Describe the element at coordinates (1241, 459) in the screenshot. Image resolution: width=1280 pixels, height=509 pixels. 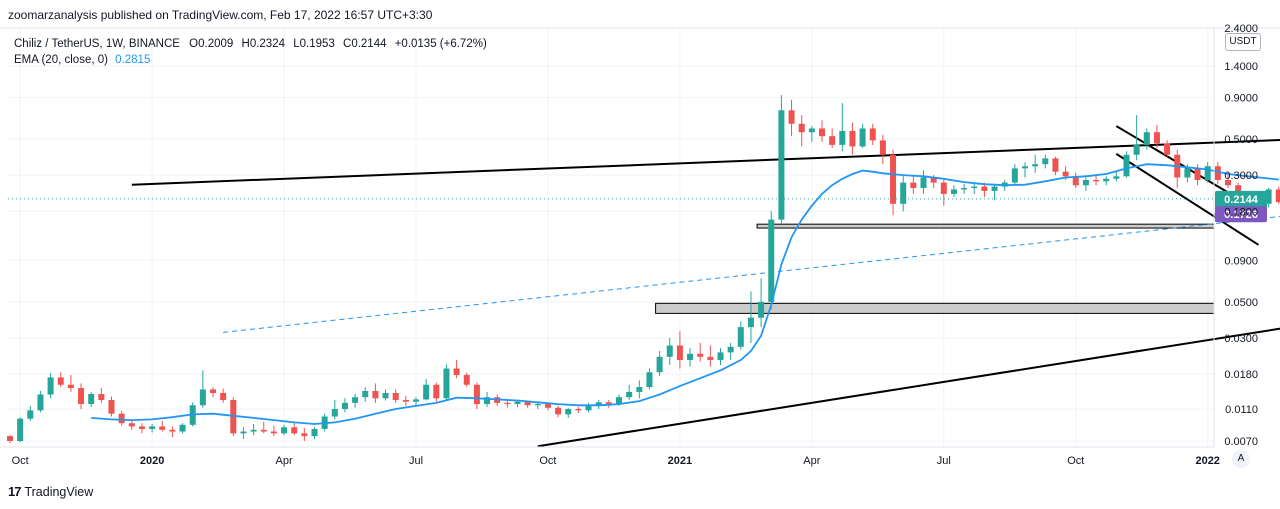
I see `auto-scale-button: A` at that location.